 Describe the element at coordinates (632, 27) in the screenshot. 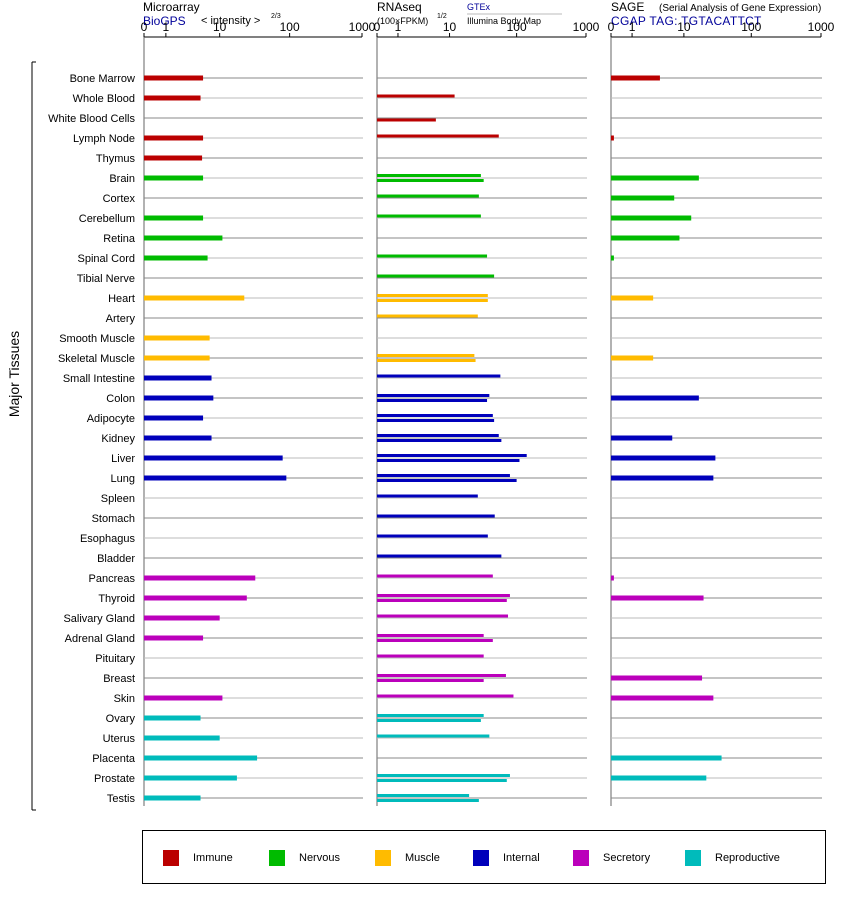

I see `tick-label: 1` at that location.